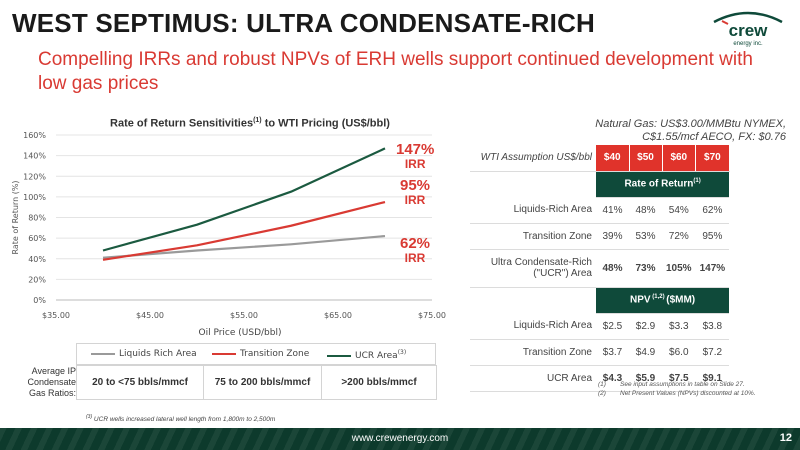  I want to click on wti-price-40: $40, so click(613, 158).